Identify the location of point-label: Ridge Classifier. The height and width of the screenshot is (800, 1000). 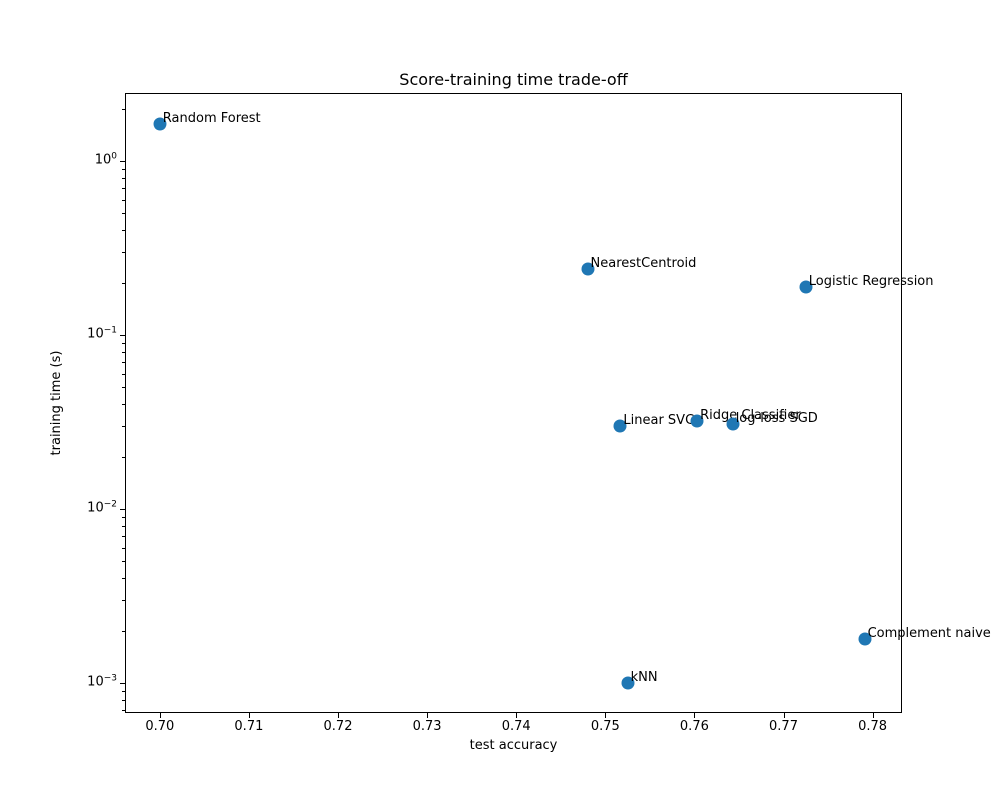
(750, 416).